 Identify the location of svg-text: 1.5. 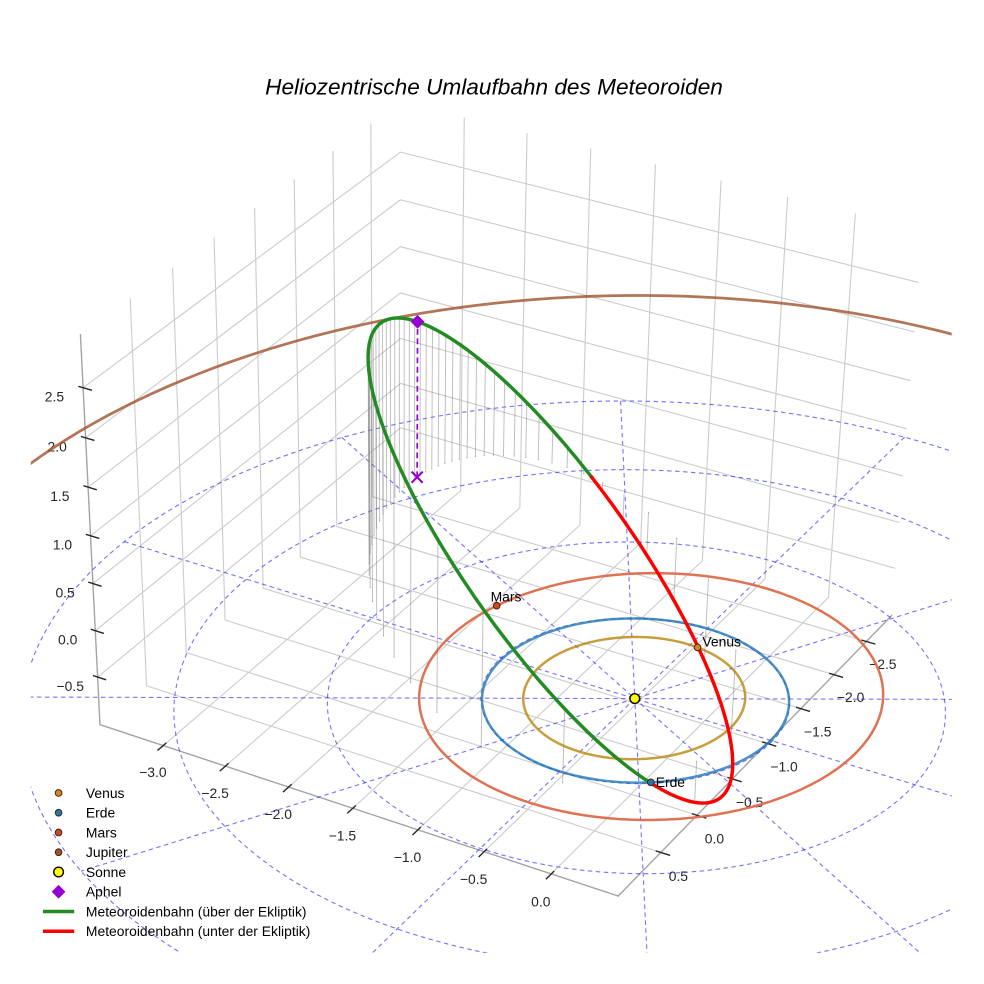
(60, 496).